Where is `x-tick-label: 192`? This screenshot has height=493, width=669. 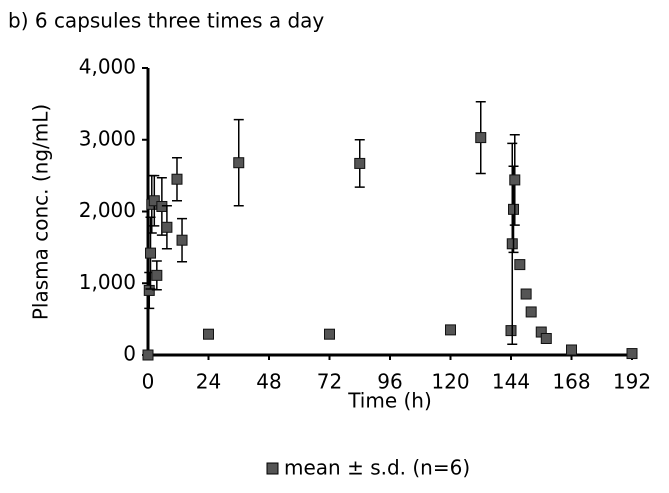
x-tick-label: 192 is located at coordinates (632, 382).